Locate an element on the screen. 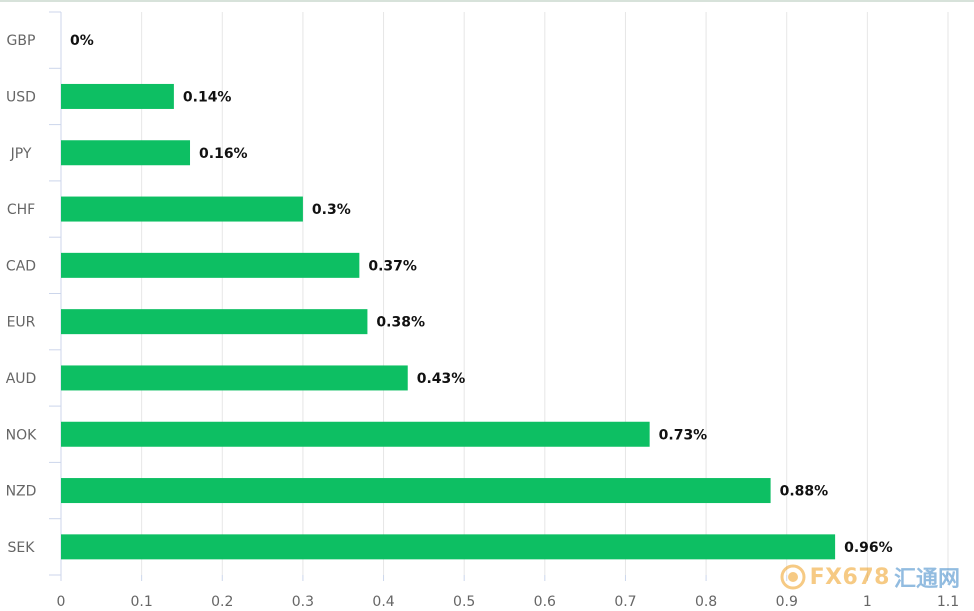 The height and width of the screenshot is (611, 974). data-label: 0.43% is located at coordinates (441, 379).